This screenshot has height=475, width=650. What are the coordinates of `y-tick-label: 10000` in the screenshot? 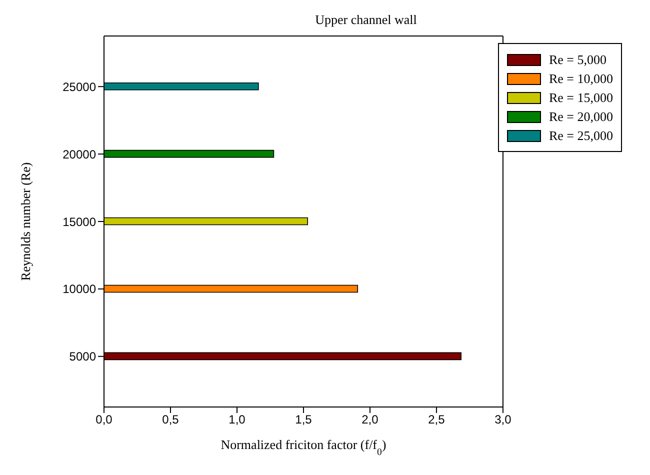 It's located at (79, 289).